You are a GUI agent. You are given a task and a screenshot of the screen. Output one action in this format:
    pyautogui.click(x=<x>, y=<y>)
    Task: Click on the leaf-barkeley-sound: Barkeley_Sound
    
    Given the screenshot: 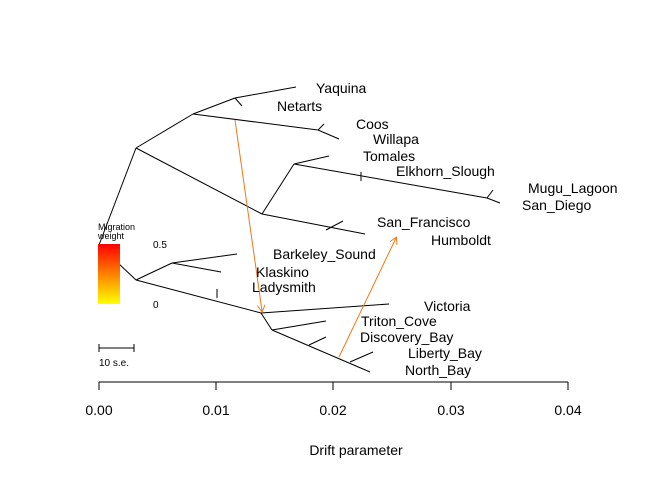 What is the action you would take?
    pyautogui.click(x=324, y=254)
    